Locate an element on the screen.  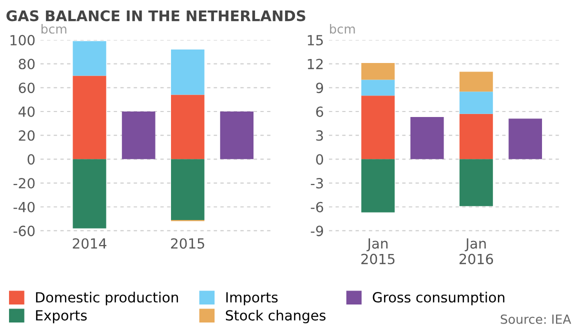
x-tick-label: 2014 is located at coordinates (89, 243).